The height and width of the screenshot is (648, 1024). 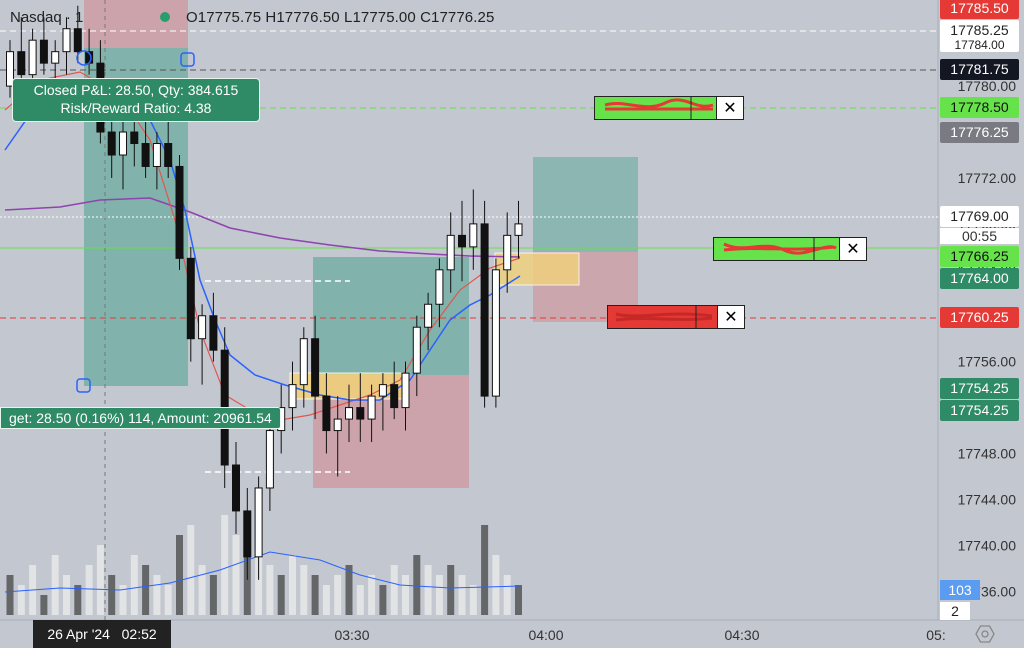 I want to click on price-tag: 17778.50, so click(x=979, y=107).